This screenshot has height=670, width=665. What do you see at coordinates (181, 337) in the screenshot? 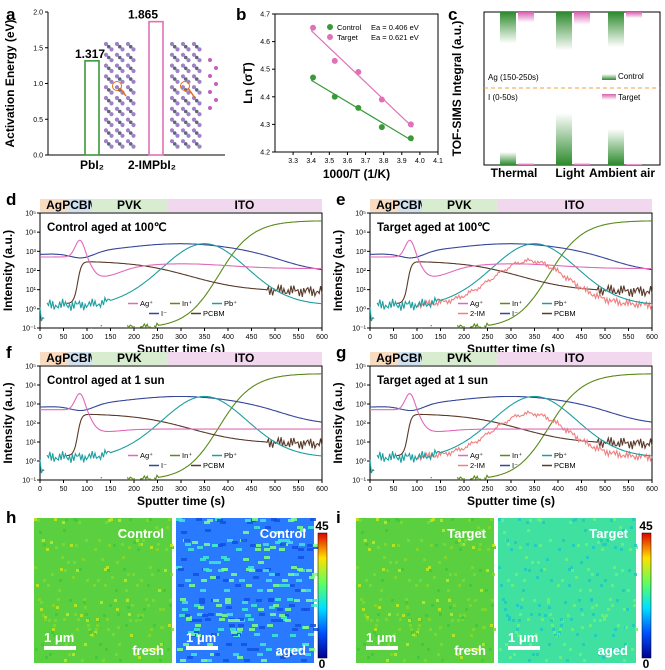
I see `x-tick-label: 300` at bounding box center [181, 337].